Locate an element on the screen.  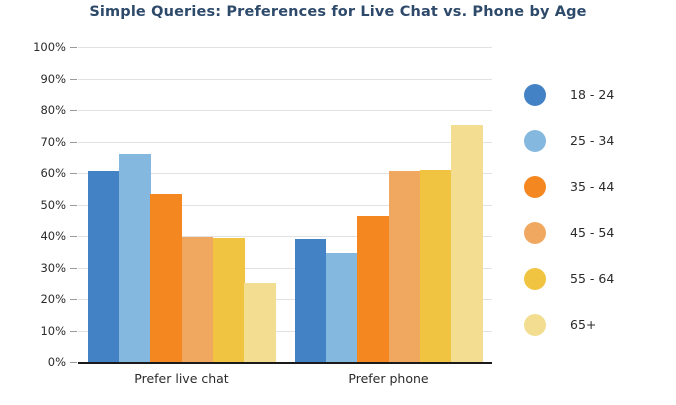
y-axis-tick-labels: 100% 90% 80% 70% 60% 50% 40% 30% 20% 10% 0% is located at coordinates (33, 204).